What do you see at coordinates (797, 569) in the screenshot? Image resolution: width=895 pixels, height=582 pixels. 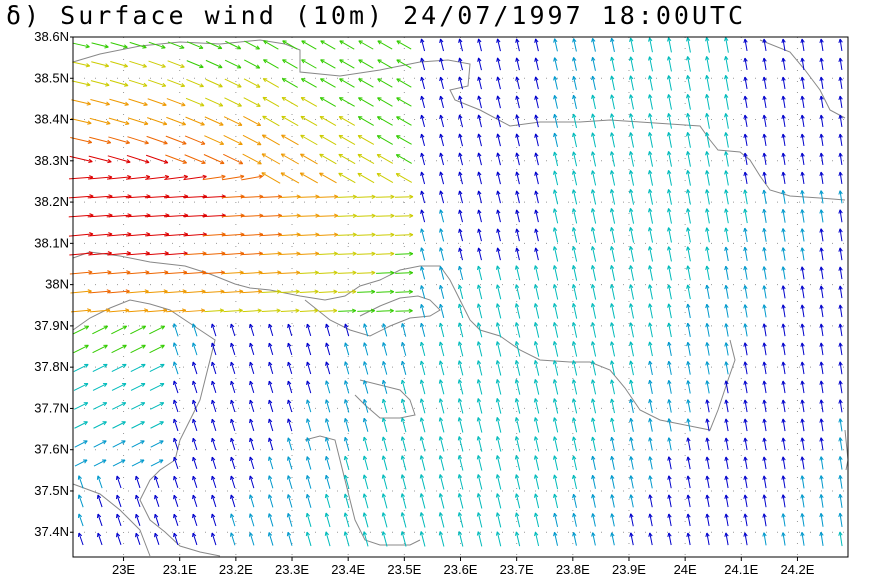 I see `lon-label: 24.2E` at bounding box center [797, 569].